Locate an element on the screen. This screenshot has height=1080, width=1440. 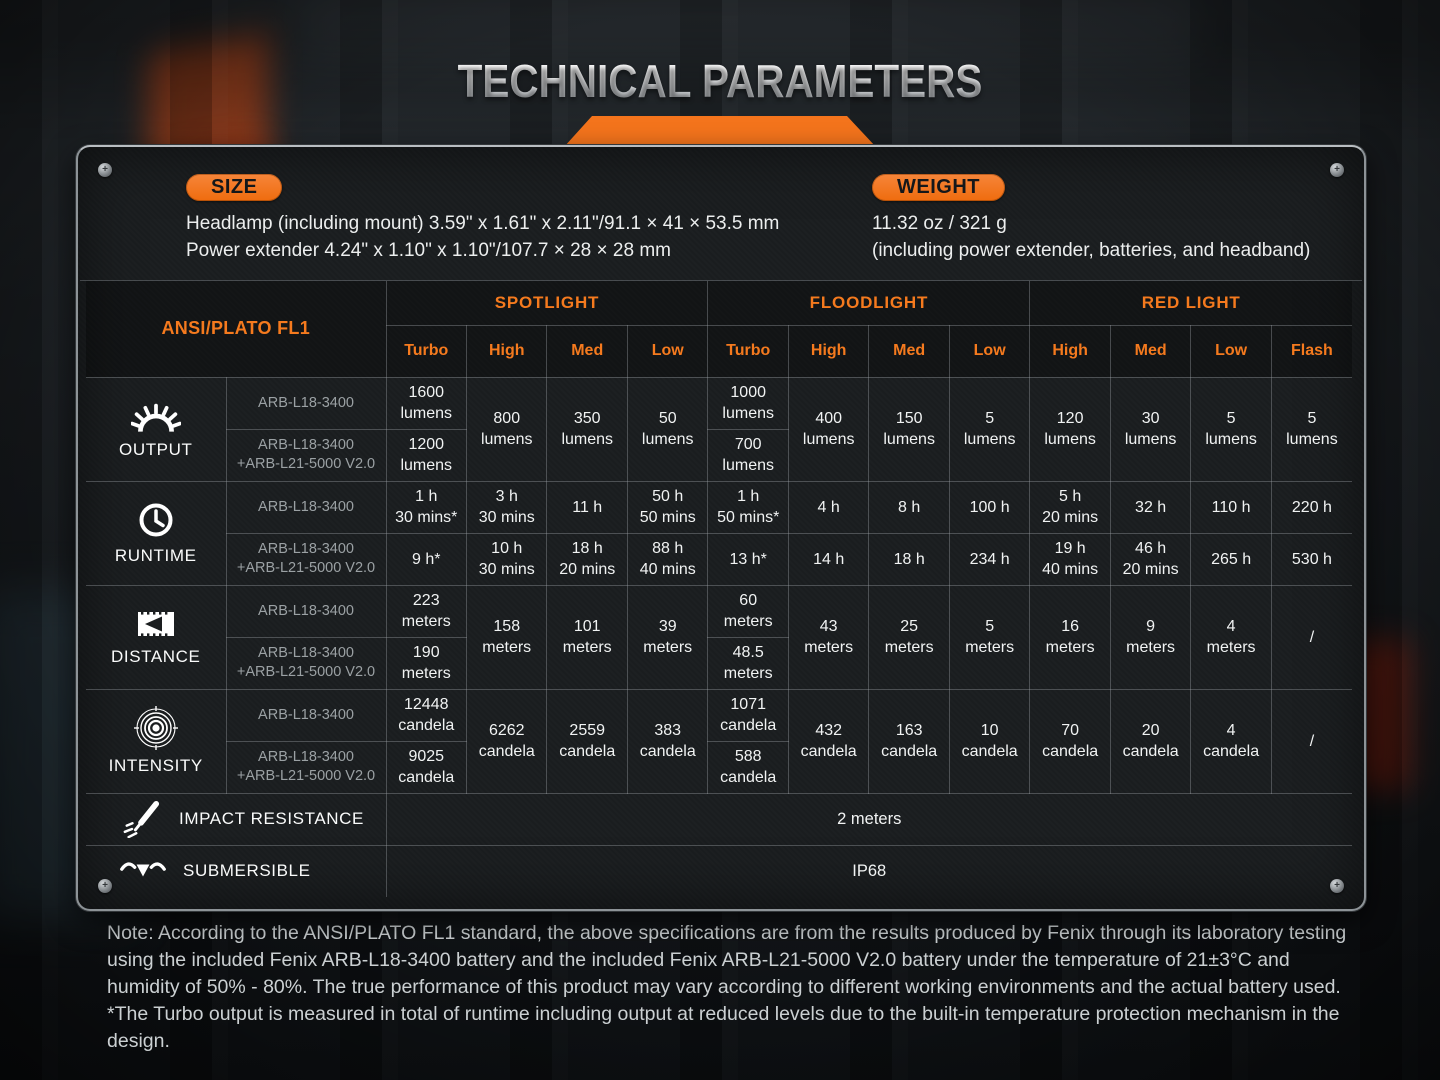
spec-cell: 700 lumens is located at coordinates (748, 455).